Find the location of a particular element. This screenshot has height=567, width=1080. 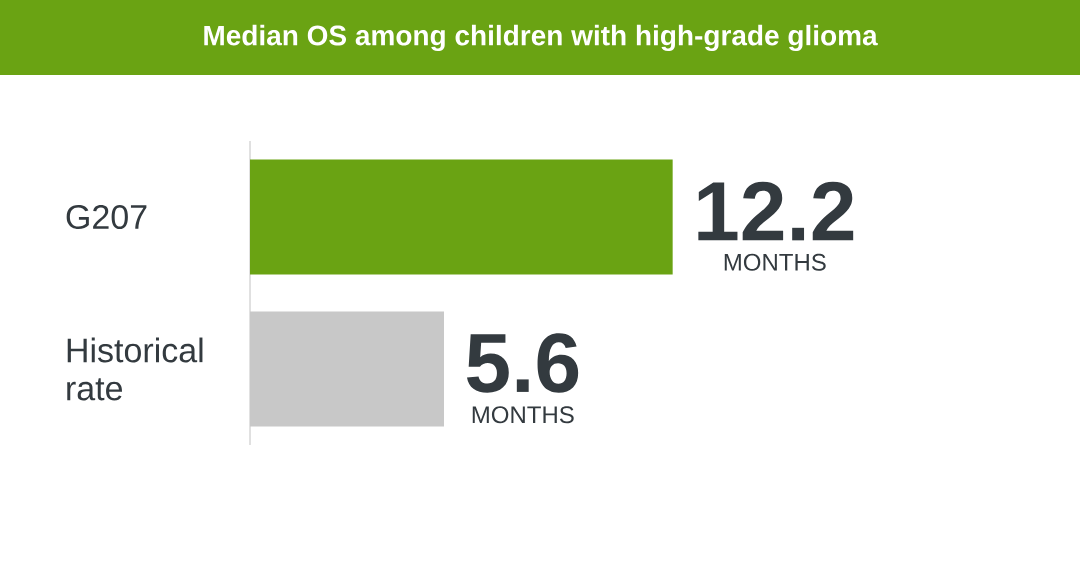

data-label: 12.2 is located at coordinates (776, 211).